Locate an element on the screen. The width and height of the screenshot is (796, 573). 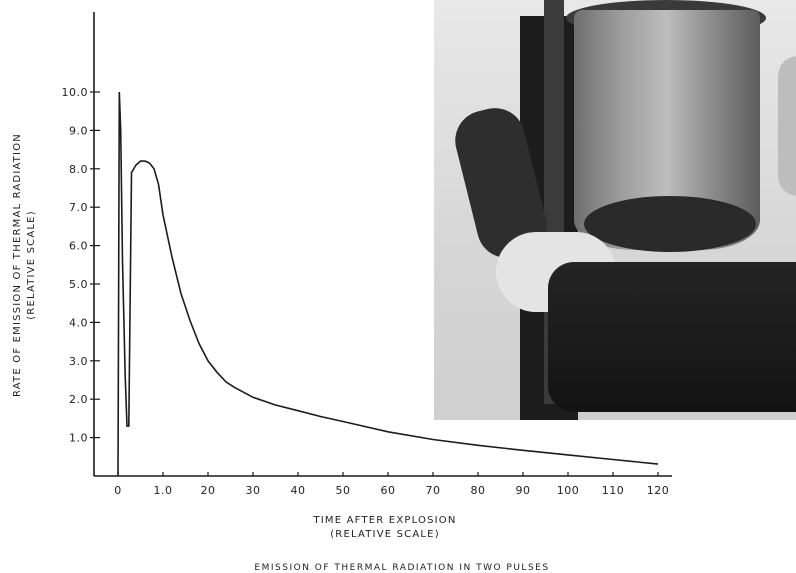
y-tick-label: 1.0 is located at coordinates (78, 438).